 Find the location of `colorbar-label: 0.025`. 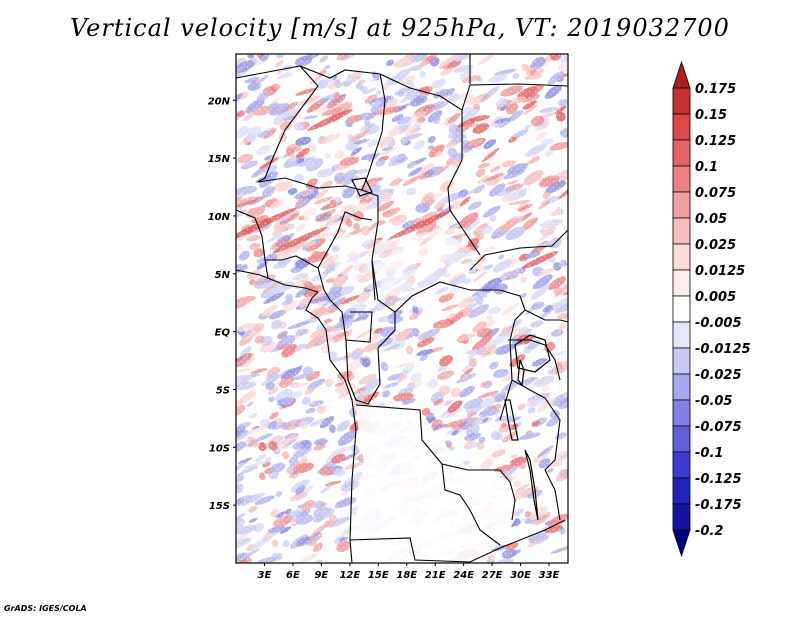

colorbar-label: 0.025 is located at coordinates (715, 245).